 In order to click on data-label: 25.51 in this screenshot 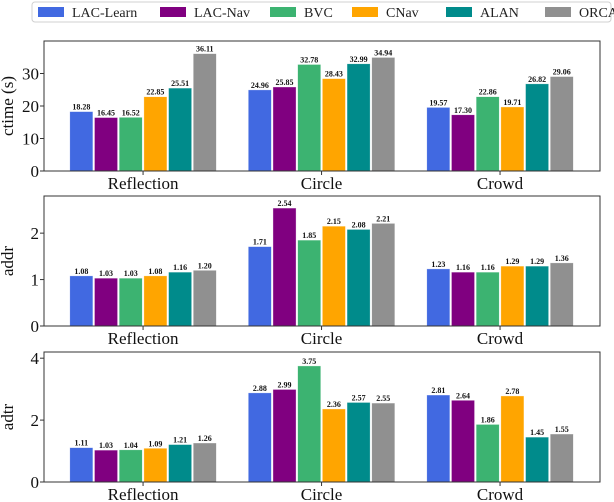, I will do `click(180, 83)`.